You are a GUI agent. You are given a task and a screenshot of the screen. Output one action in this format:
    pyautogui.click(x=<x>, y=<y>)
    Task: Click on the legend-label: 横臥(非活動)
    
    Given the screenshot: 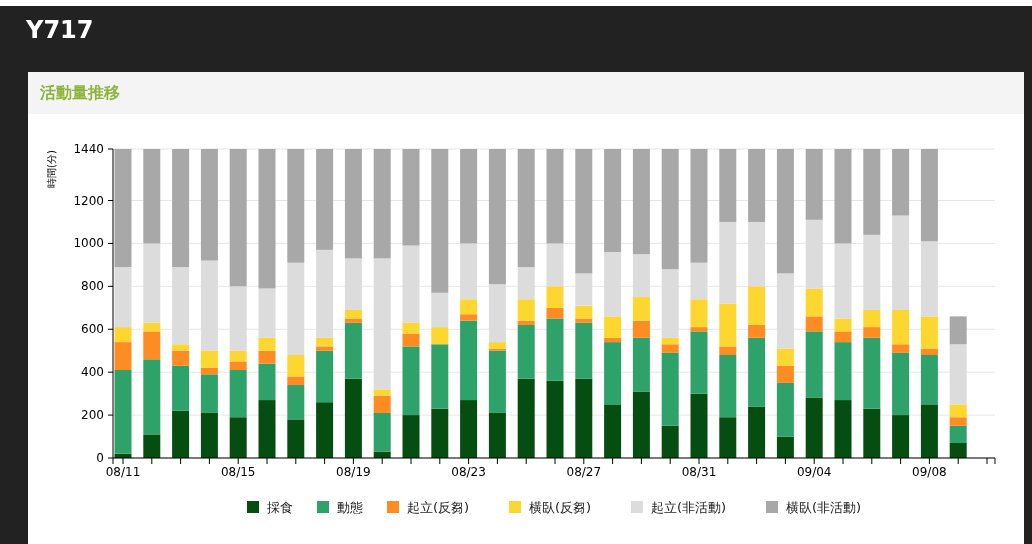 What is the action you would take?
    pyautogui.click(x=824, y=507)
    